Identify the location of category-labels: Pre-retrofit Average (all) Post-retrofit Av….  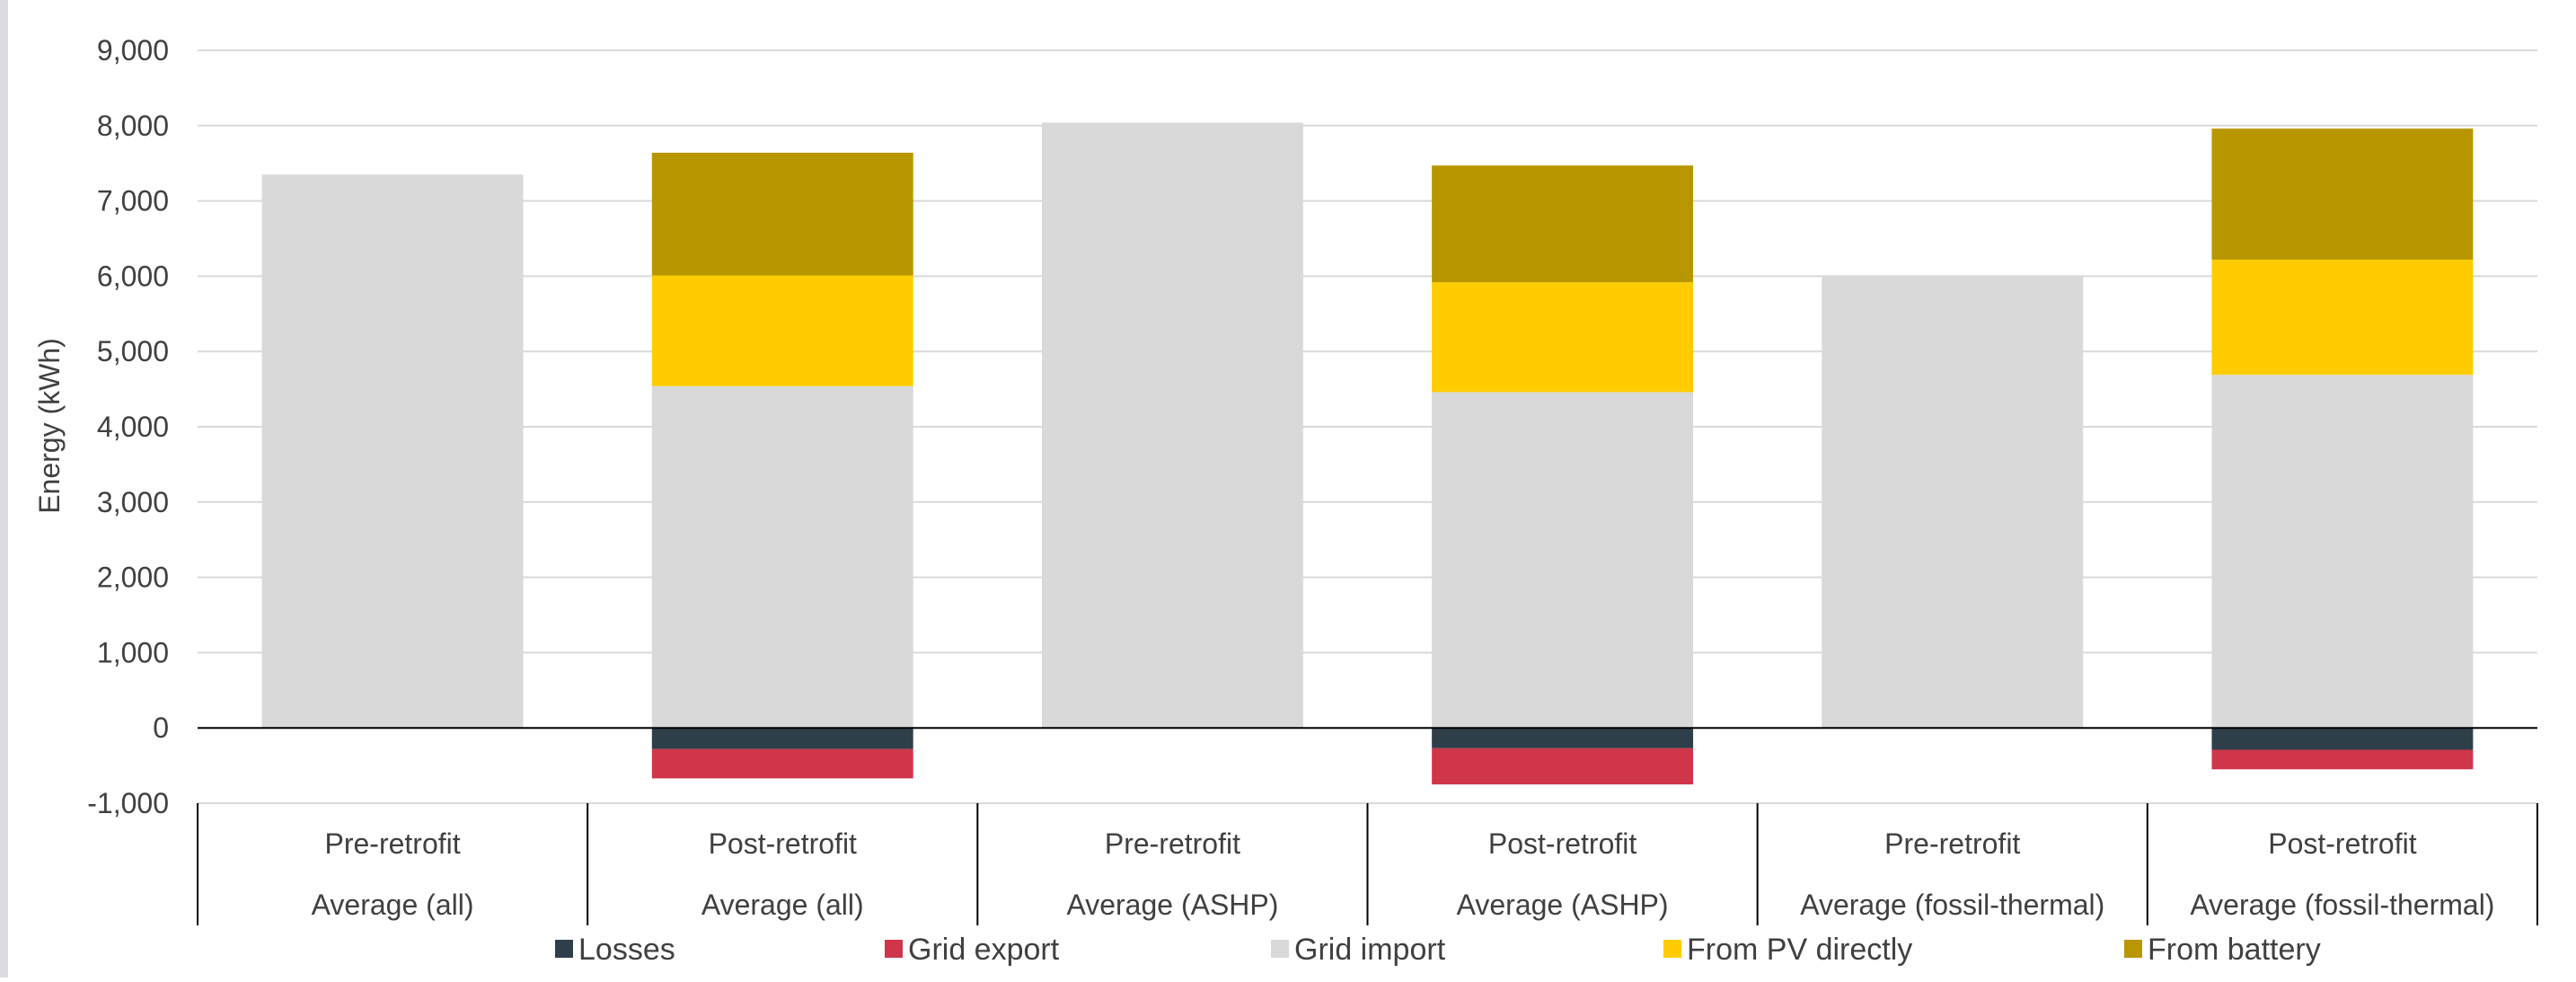
(1403, 874).